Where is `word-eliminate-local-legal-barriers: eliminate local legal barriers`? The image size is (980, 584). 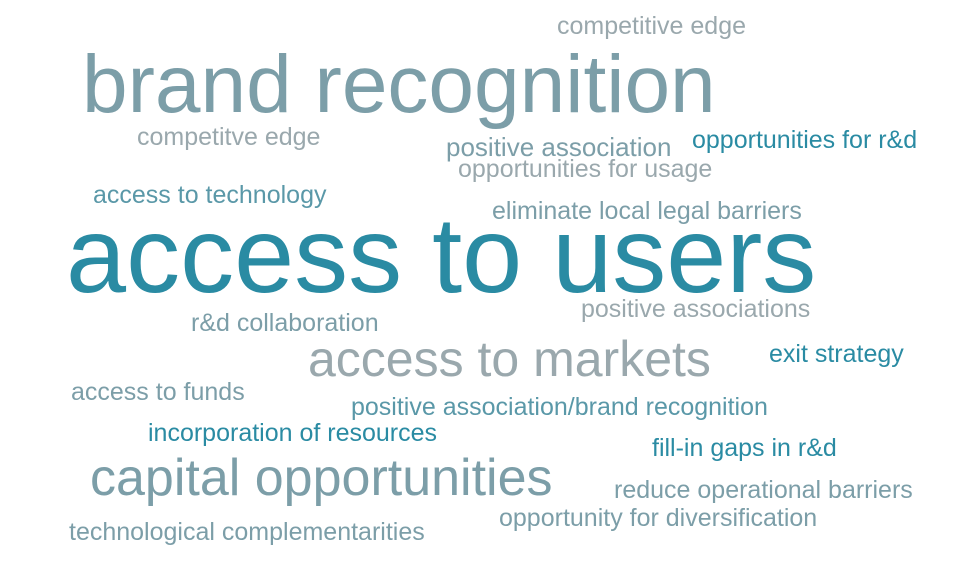
word-eliminate-local-legal-barriers: eliminate local legal barriers is located at coordinates (647, 211).